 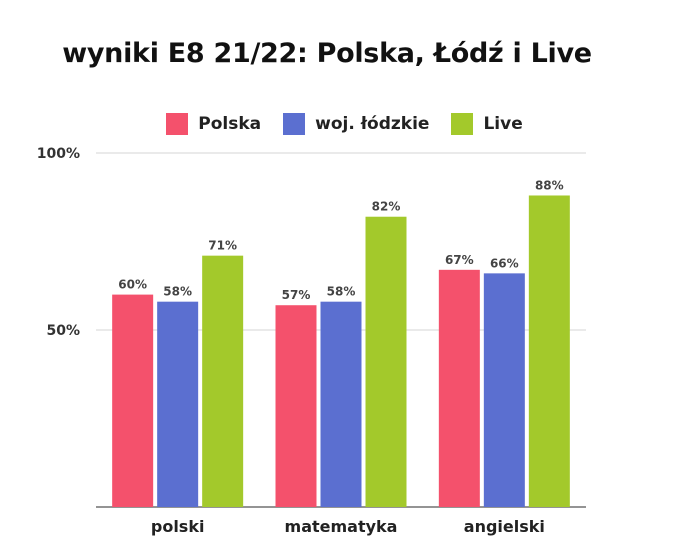 I want to click on y-tick-label-100: 100%, so click(x=58, y=154).